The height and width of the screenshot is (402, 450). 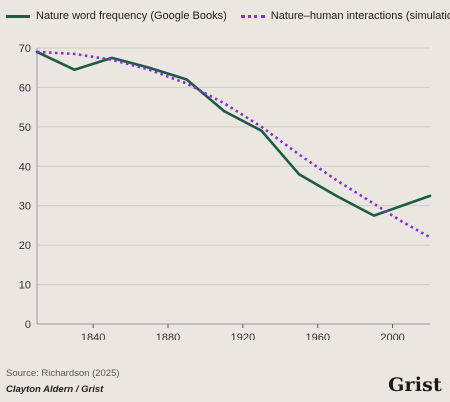 I want to click on x-tick-label: 1920, so click(x=243, y=336).